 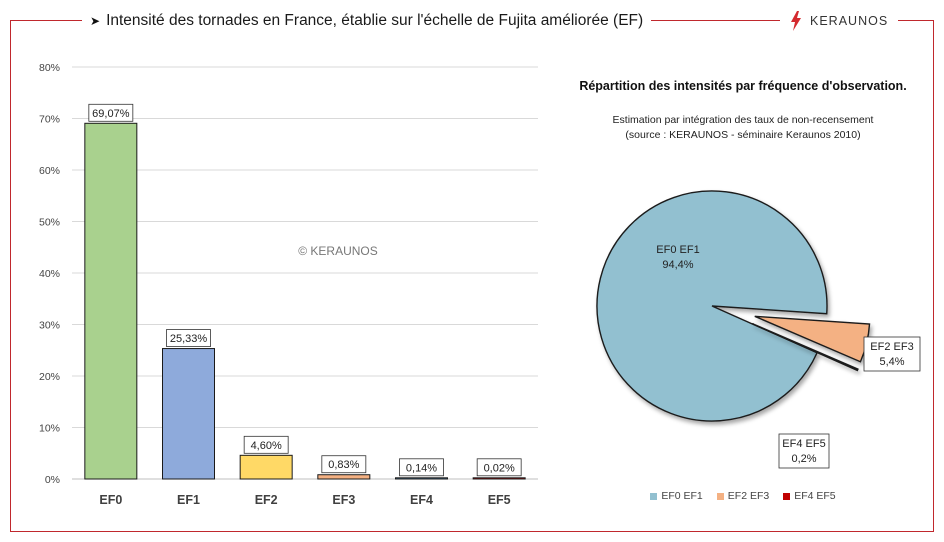 What do you see at coordinates (49, 68) in the screenshot?
I see `y-tick-label: 80%` at bounding box center [49, 68].